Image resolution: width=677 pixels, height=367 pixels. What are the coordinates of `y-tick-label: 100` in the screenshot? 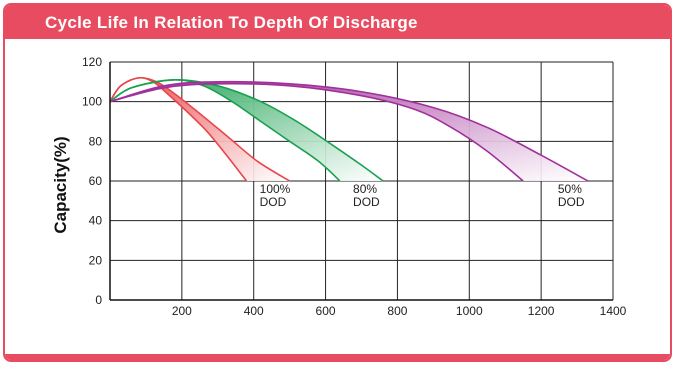 It's located at (92, 102).